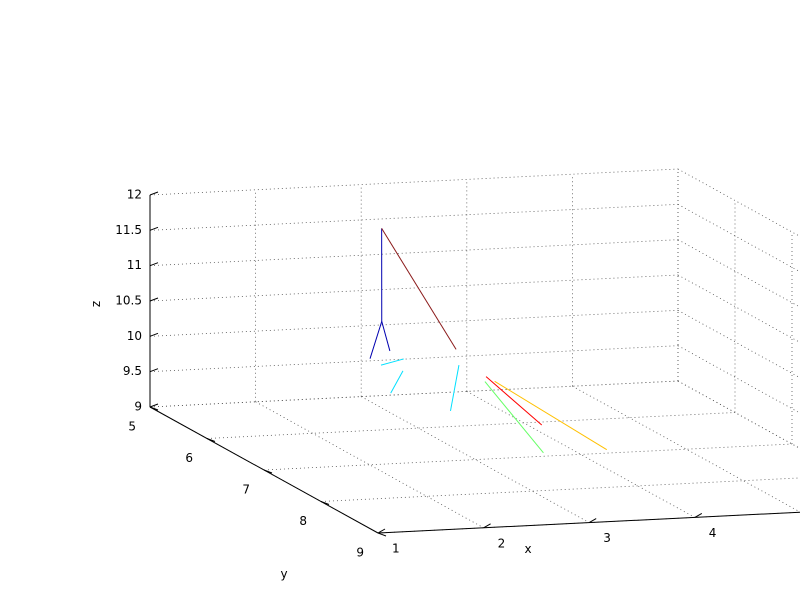 The image size is (800, 600). Describe the element at coordinates (713, 533) in the screenshot. I see `x-tick-label: 4` at that location.